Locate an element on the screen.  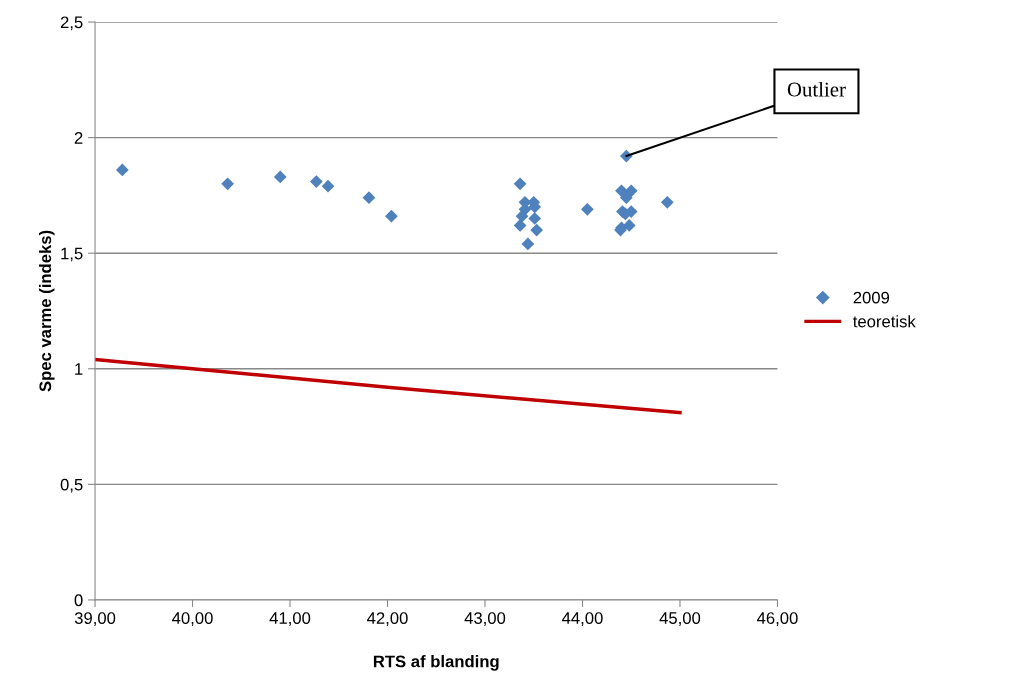
y-tick-label: 0 is located at coordinates (78, 600).